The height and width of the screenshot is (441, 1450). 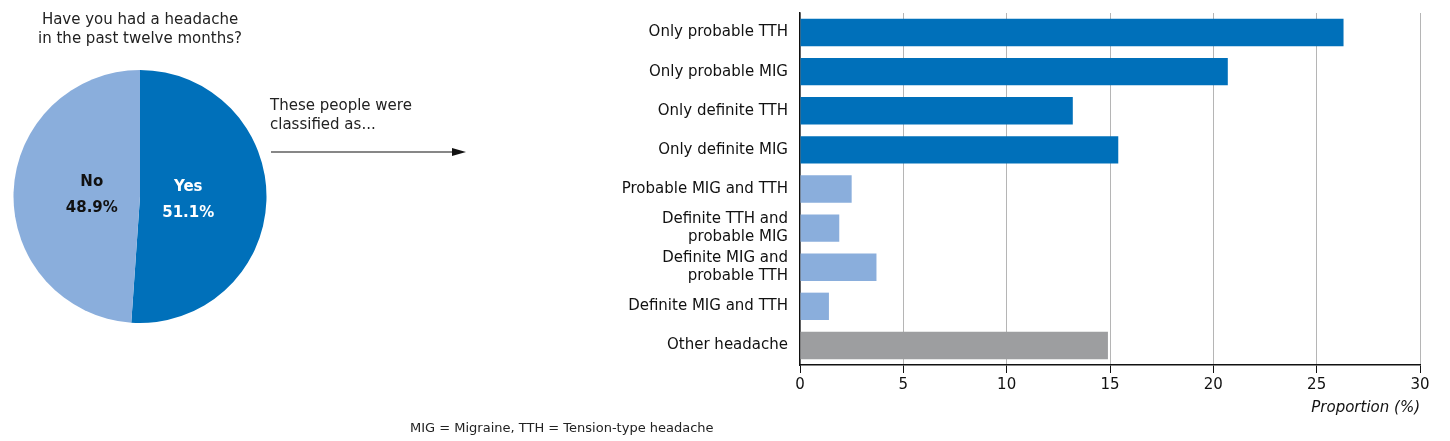 What do you see at coordinates (91, 207) in the screenshot?
I see `data-label: 48.9%` at bounding box center [91, 207].